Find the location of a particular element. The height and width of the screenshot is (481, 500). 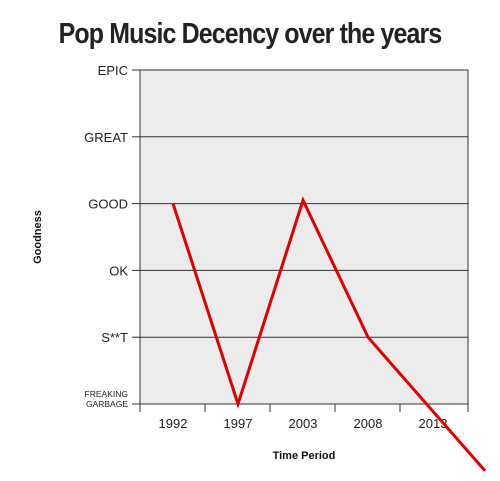

x-axis-ticks is located at coordinates (304, 408).